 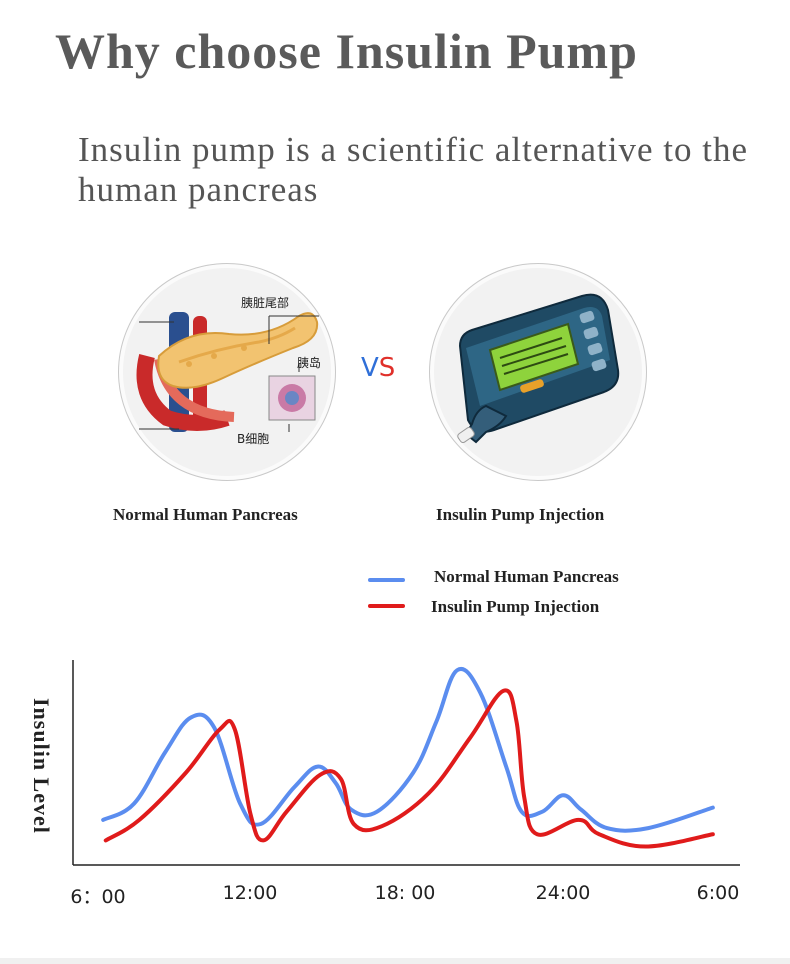 What do you see at coordinates (563, 893) in the screenshot?
I see `x-tick-label: 24:00` at bounding box center [563, 893].